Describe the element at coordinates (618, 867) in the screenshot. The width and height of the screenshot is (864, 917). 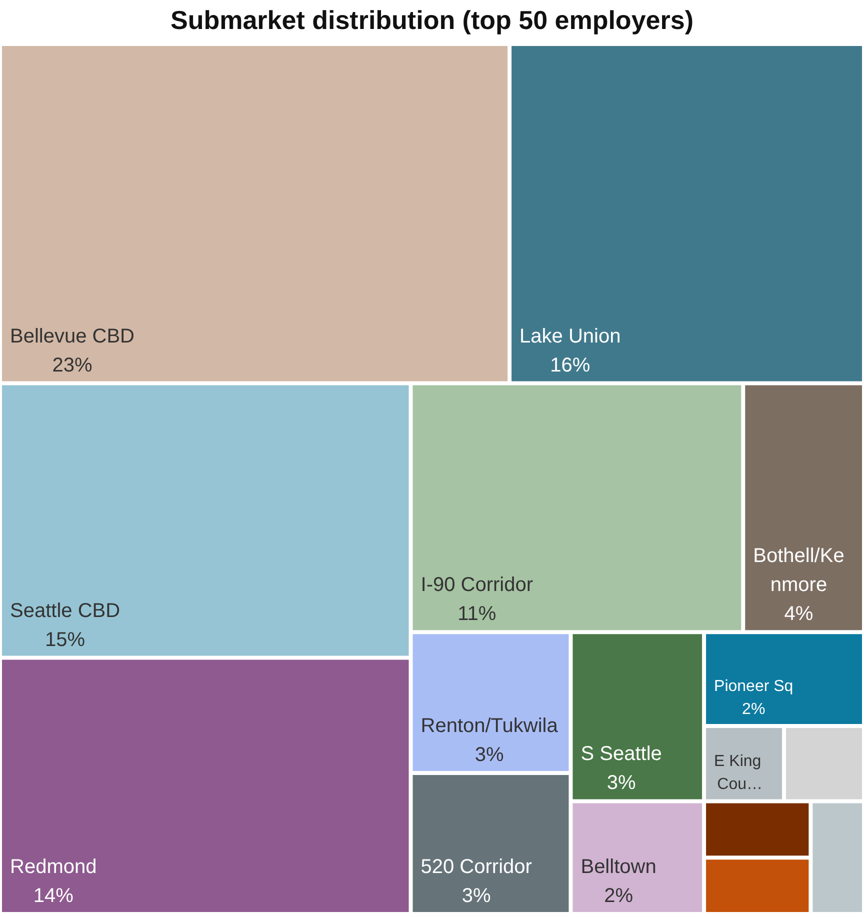
I see `category-label: Belltown` at that location.